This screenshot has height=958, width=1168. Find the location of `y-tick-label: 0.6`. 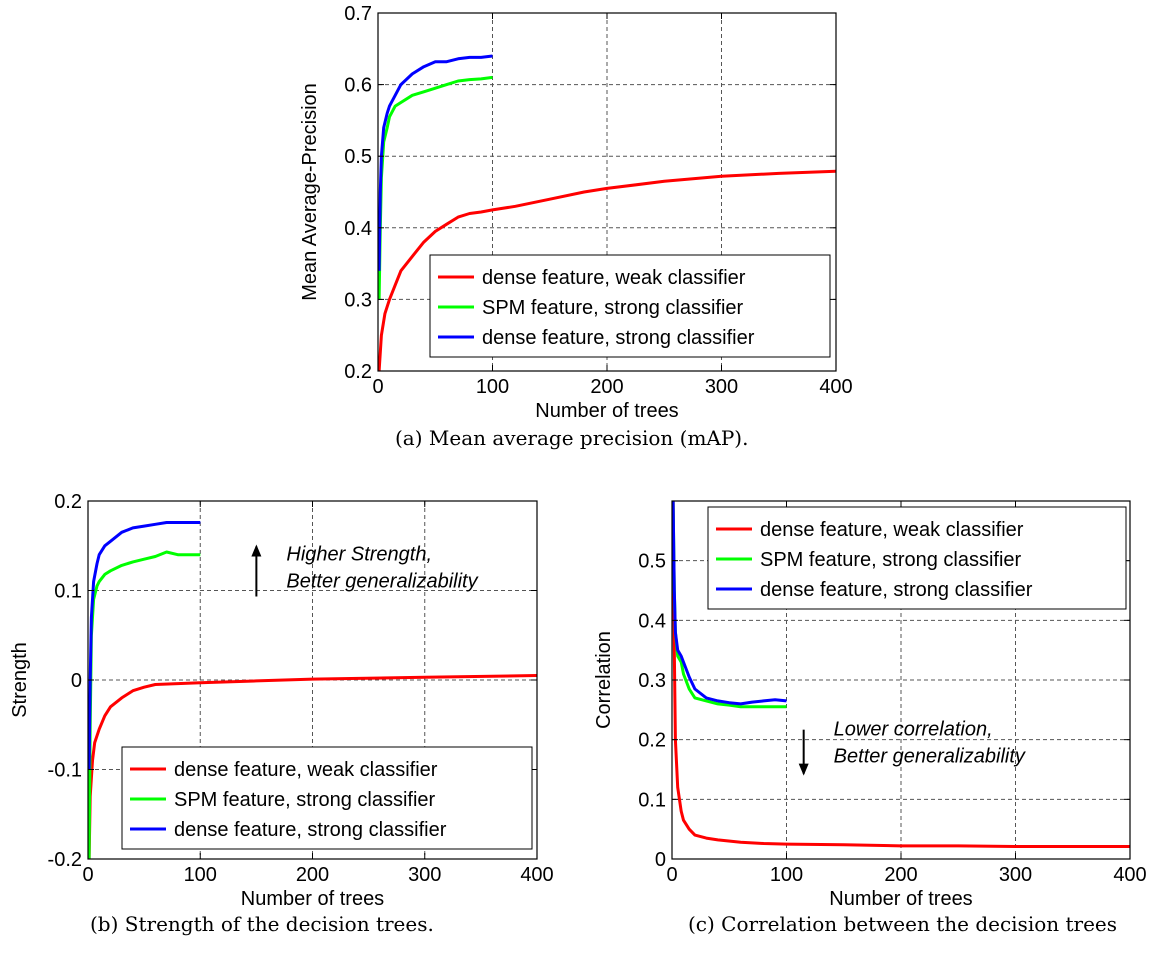

y-tick-label: 0.6 is located at coordinates (358, 86).